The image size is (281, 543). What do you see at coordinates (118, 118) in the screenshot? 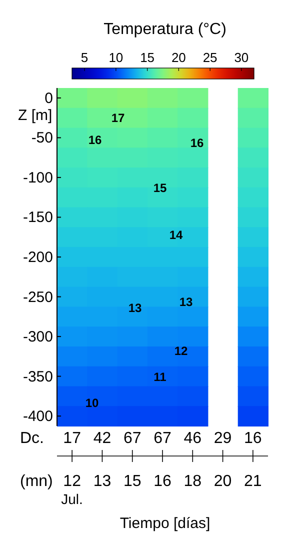
I see `annotation: 17` at bounding box center [118, 118].